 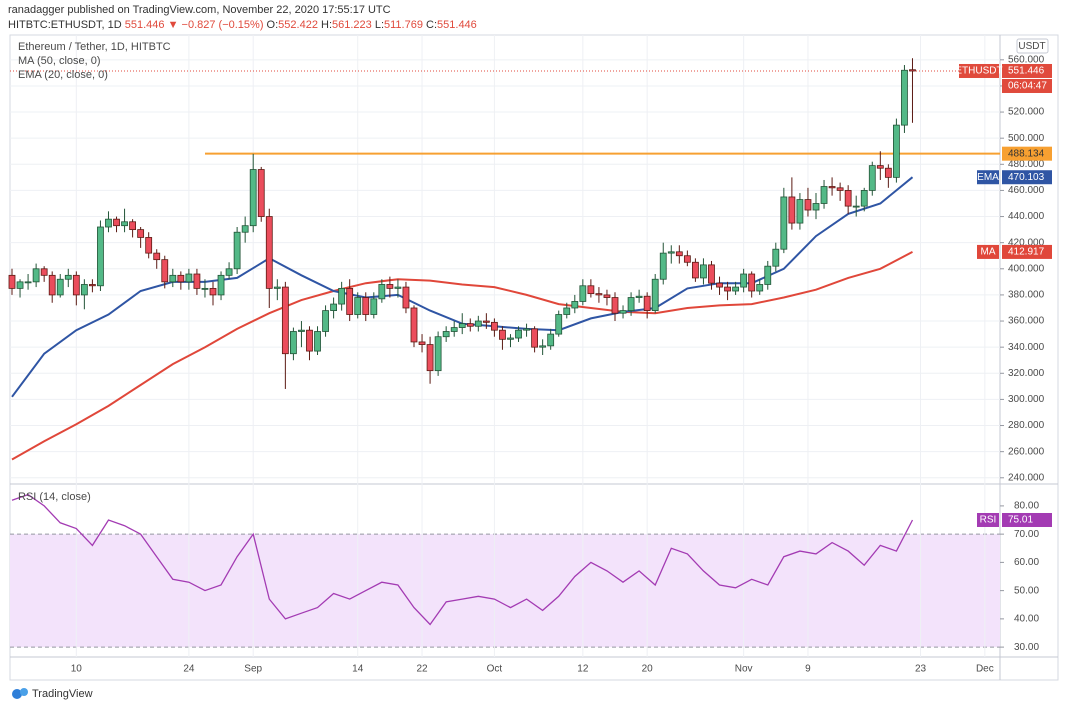 What do you see at coordinates (298, 25) in the screenshot?
I see `ohlc-value: 552.422` at bounding box center [298, 25].